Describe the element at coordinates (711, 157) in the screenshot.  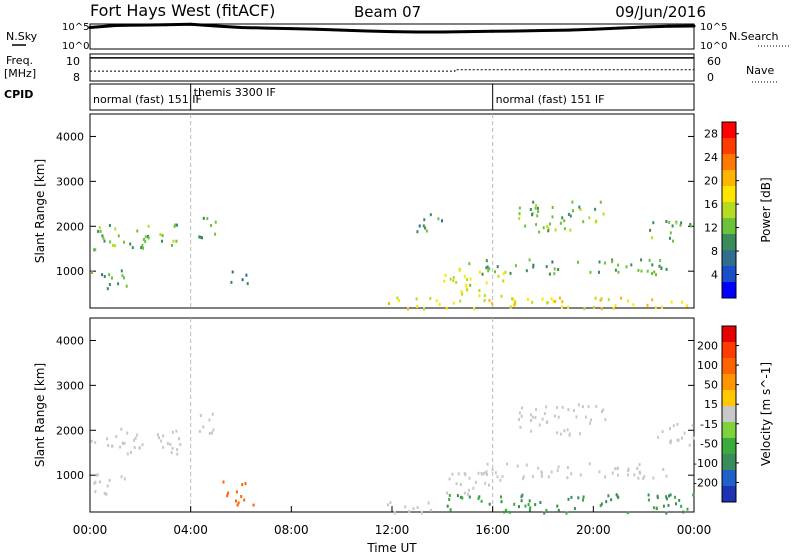
I see `colorbar-tick-label: 24` at that location.